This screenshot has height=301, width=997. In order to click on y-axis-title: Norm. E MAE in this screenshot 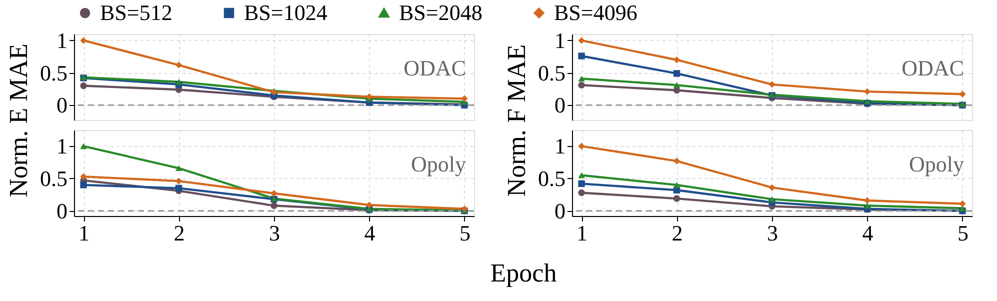, I will do `click(18, 121)`.